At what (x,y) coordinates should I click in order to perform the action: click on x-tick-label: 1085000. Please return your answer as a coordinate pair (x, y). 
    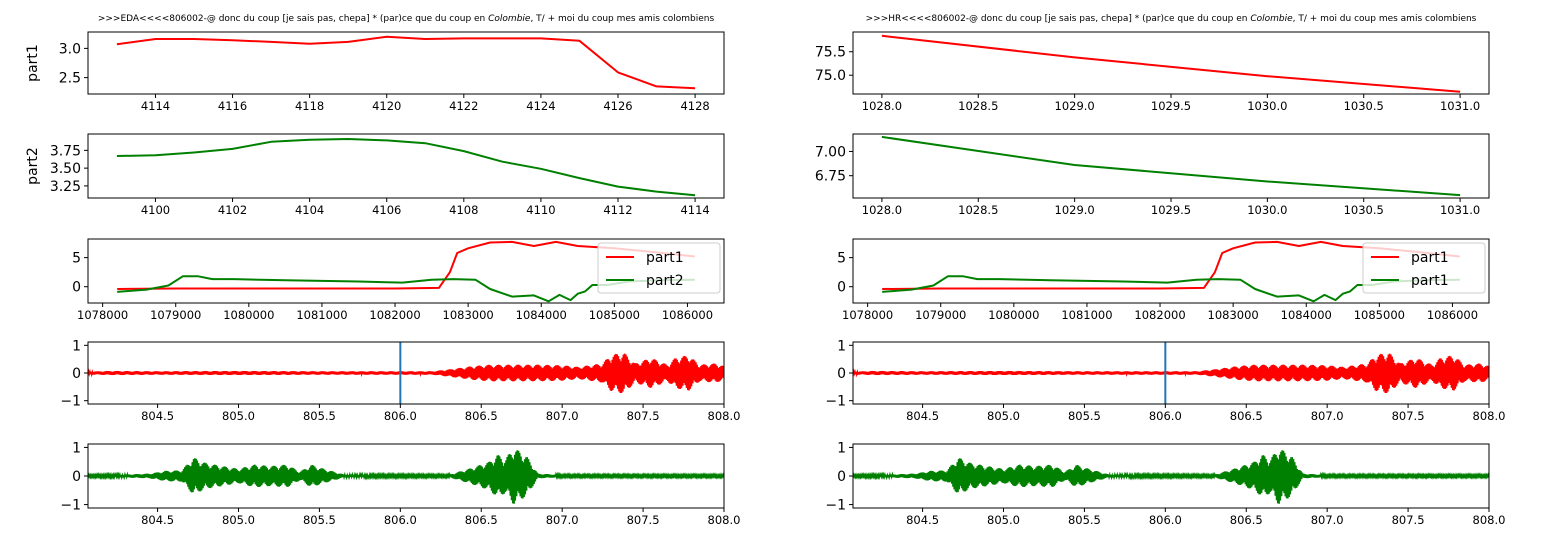
    Looking at the image, I should click on (1379, 315).